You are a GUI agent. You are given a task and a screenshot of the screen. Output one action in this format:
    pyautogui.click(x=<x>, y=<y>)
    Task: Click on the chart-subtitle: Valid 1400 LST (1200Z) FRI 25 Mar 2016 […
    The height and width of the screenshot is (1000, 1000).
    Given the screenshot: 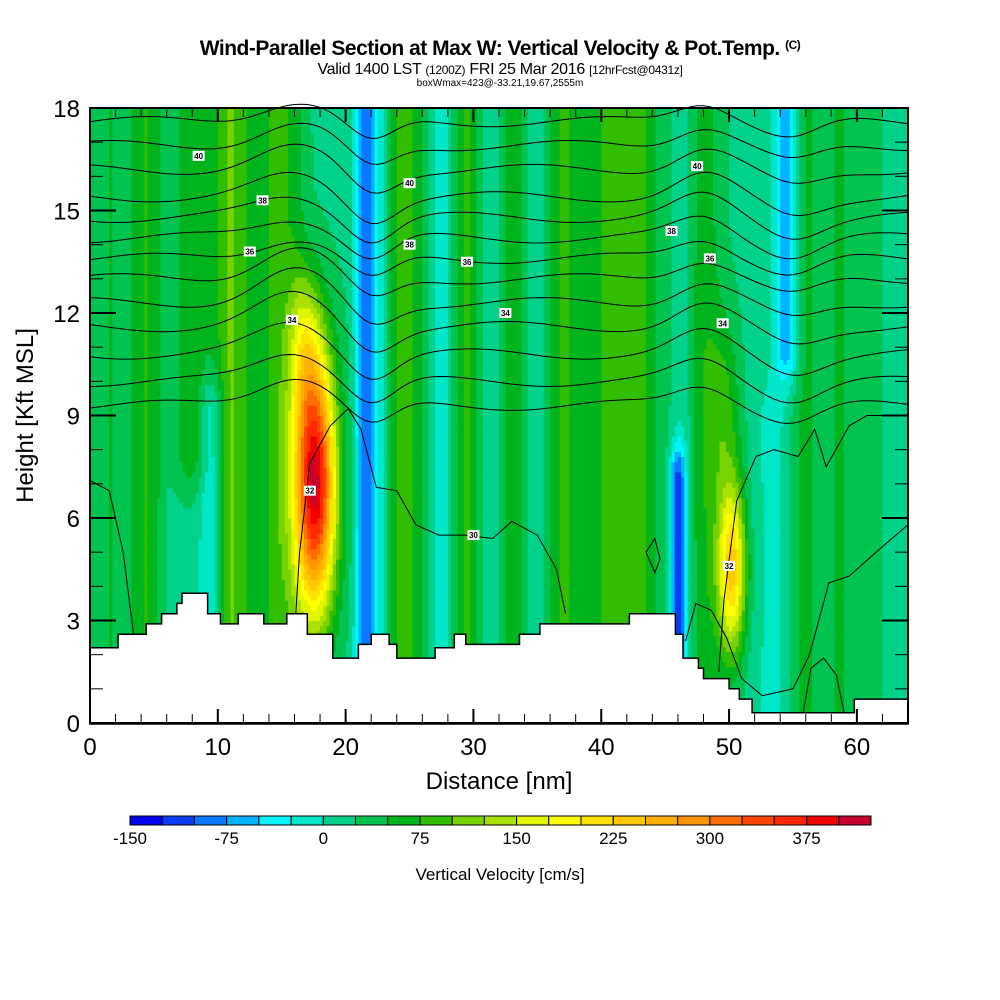 What is the action you would take?
    pyautogui.click(x=500, y=70)
    